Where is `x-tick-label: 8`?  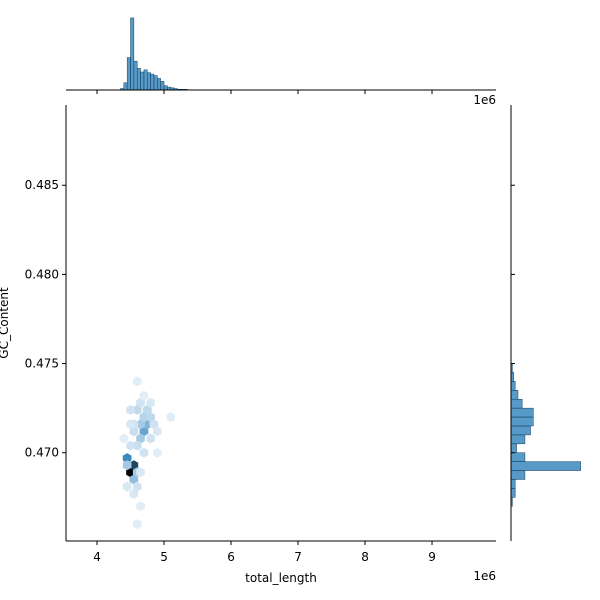
x-tick-label: 8 is located at coordinates (365, 557).